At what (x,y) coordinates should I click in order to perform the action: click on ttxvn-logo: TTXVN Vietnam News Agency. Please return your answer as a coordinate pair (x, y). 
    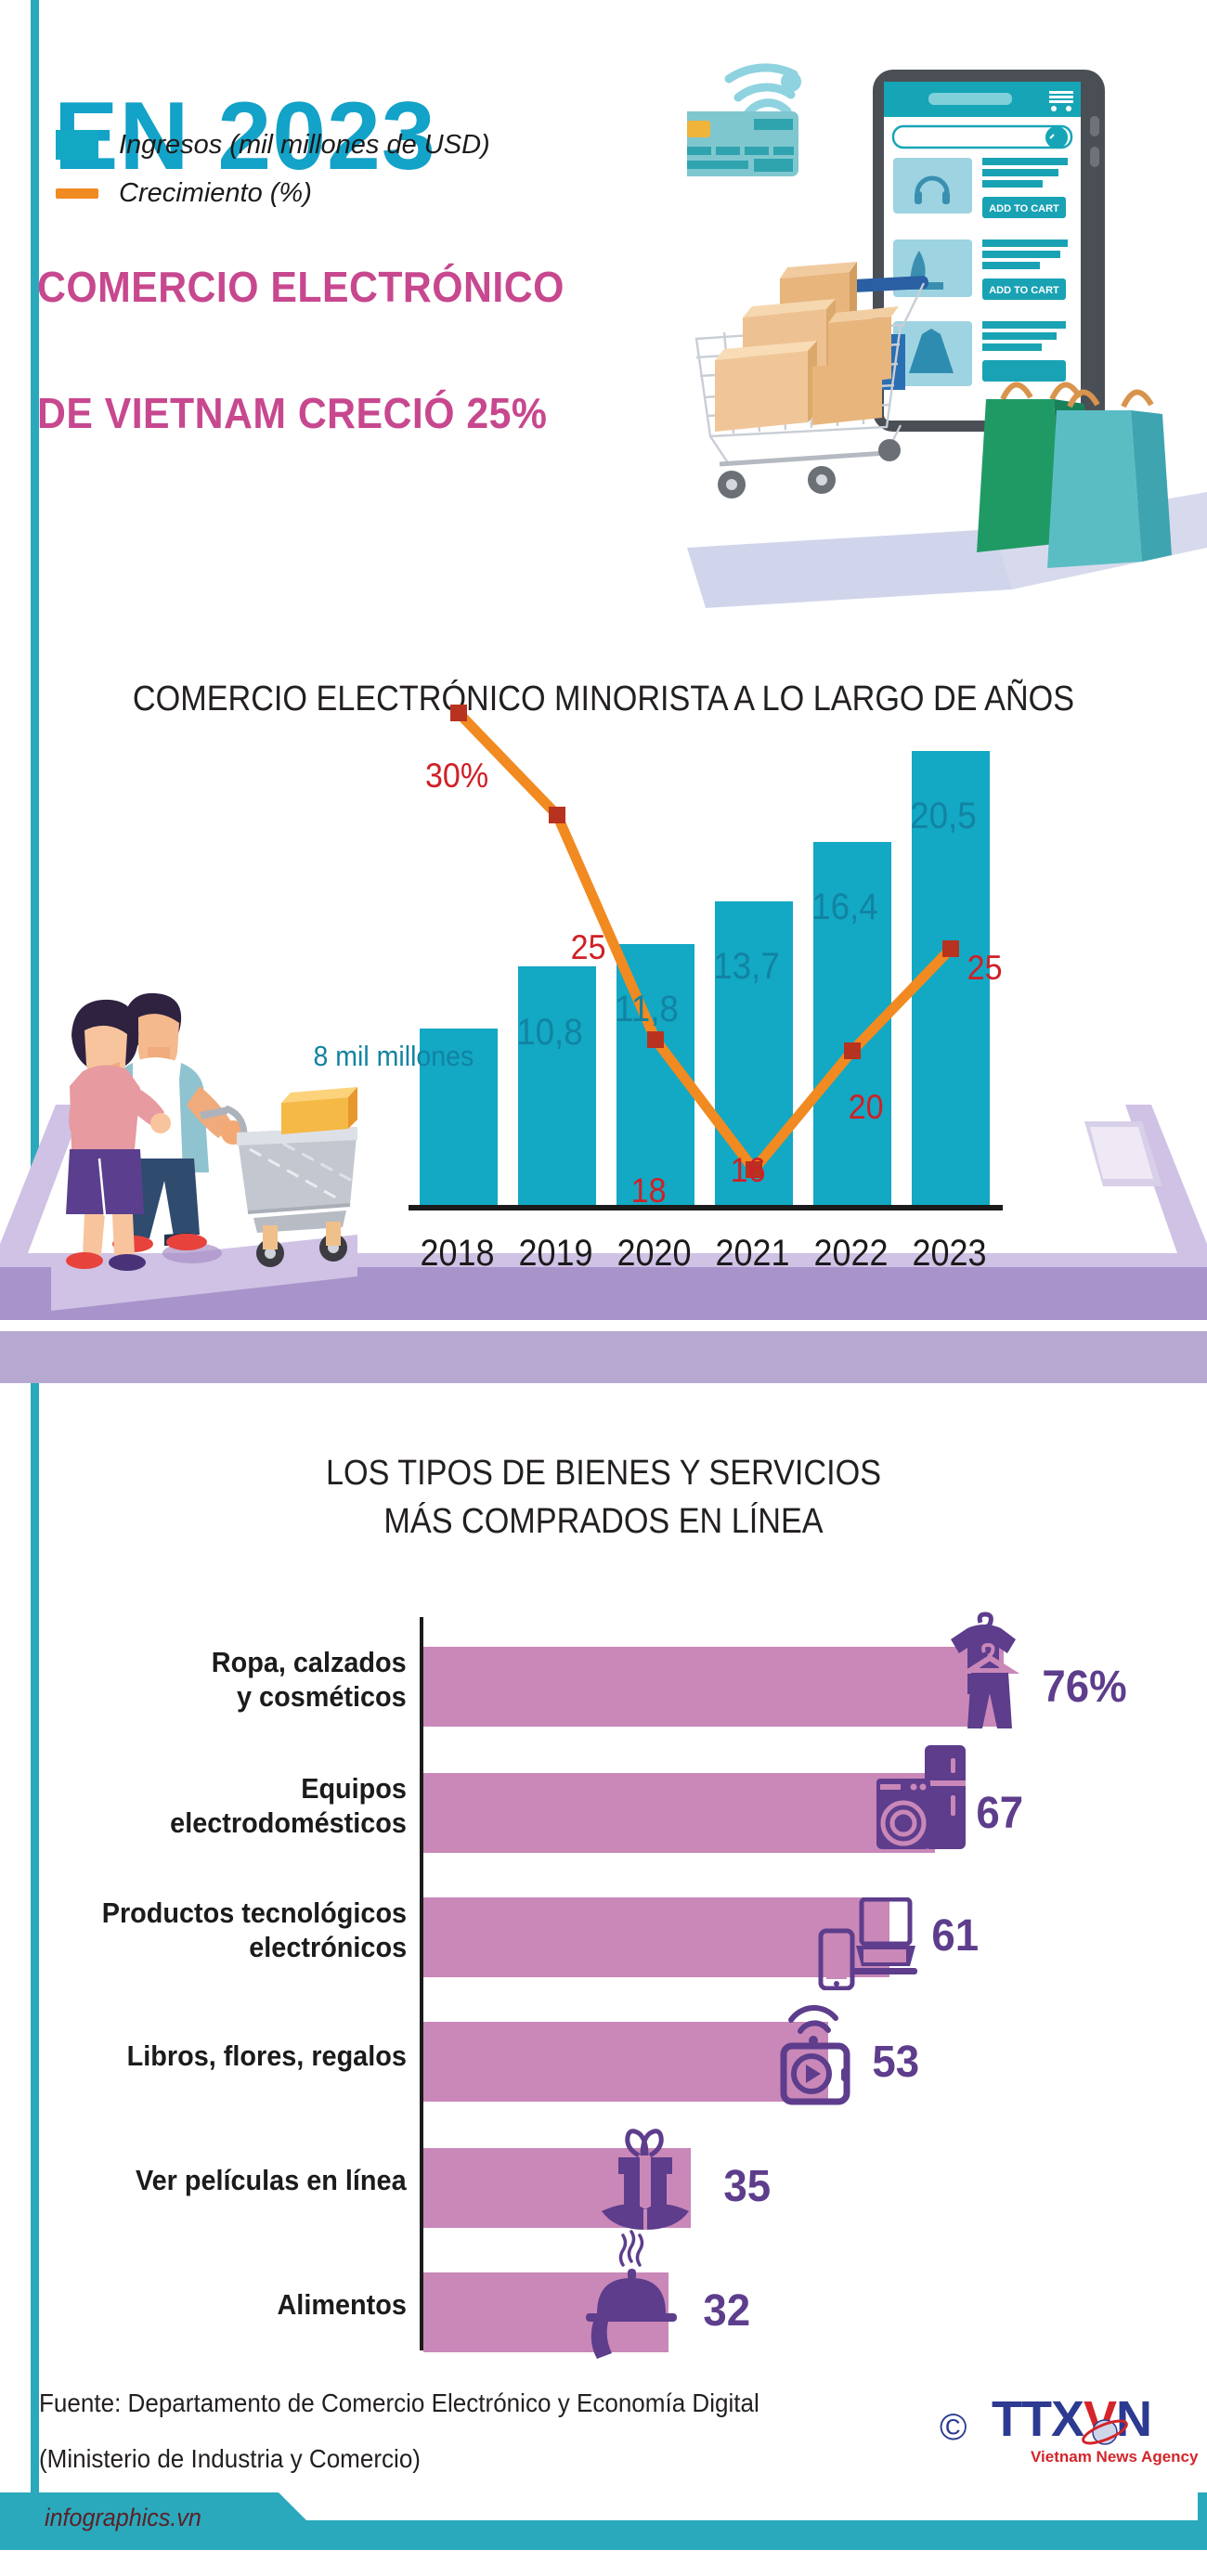
    Looking at the image, I should click on (1095, 2433).